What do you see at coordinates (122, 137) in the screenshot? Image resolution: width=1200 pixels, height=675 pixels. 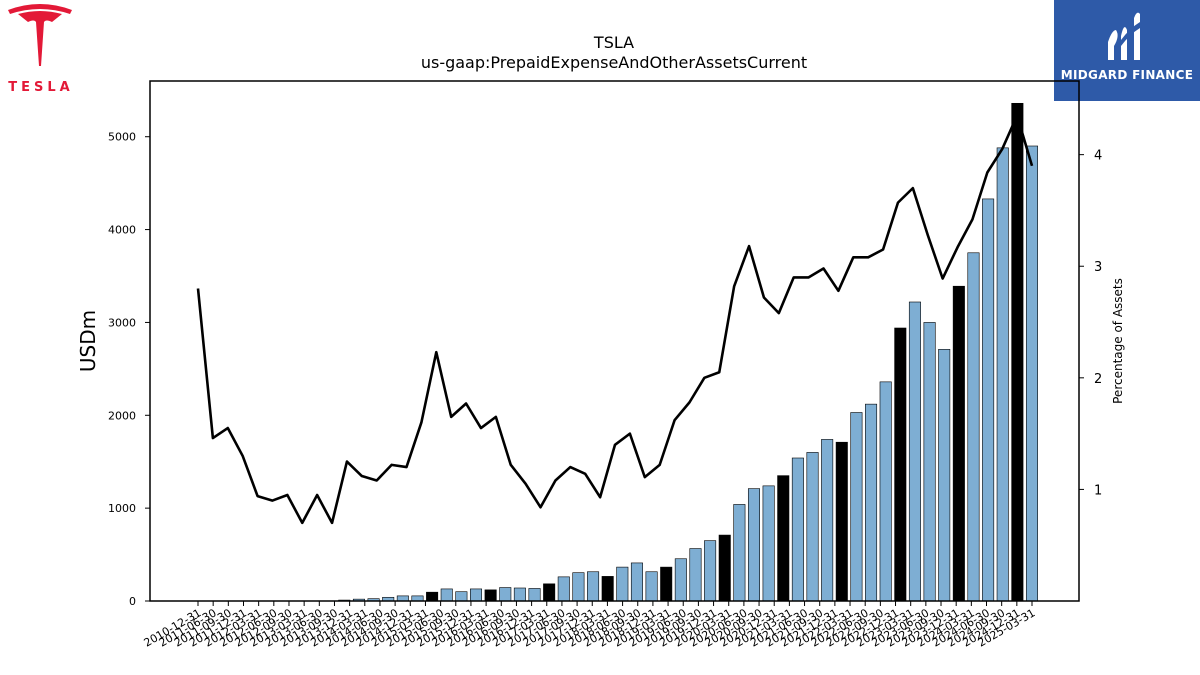 I see `y-tick-label: 5000` at bounding box center [122, 137].